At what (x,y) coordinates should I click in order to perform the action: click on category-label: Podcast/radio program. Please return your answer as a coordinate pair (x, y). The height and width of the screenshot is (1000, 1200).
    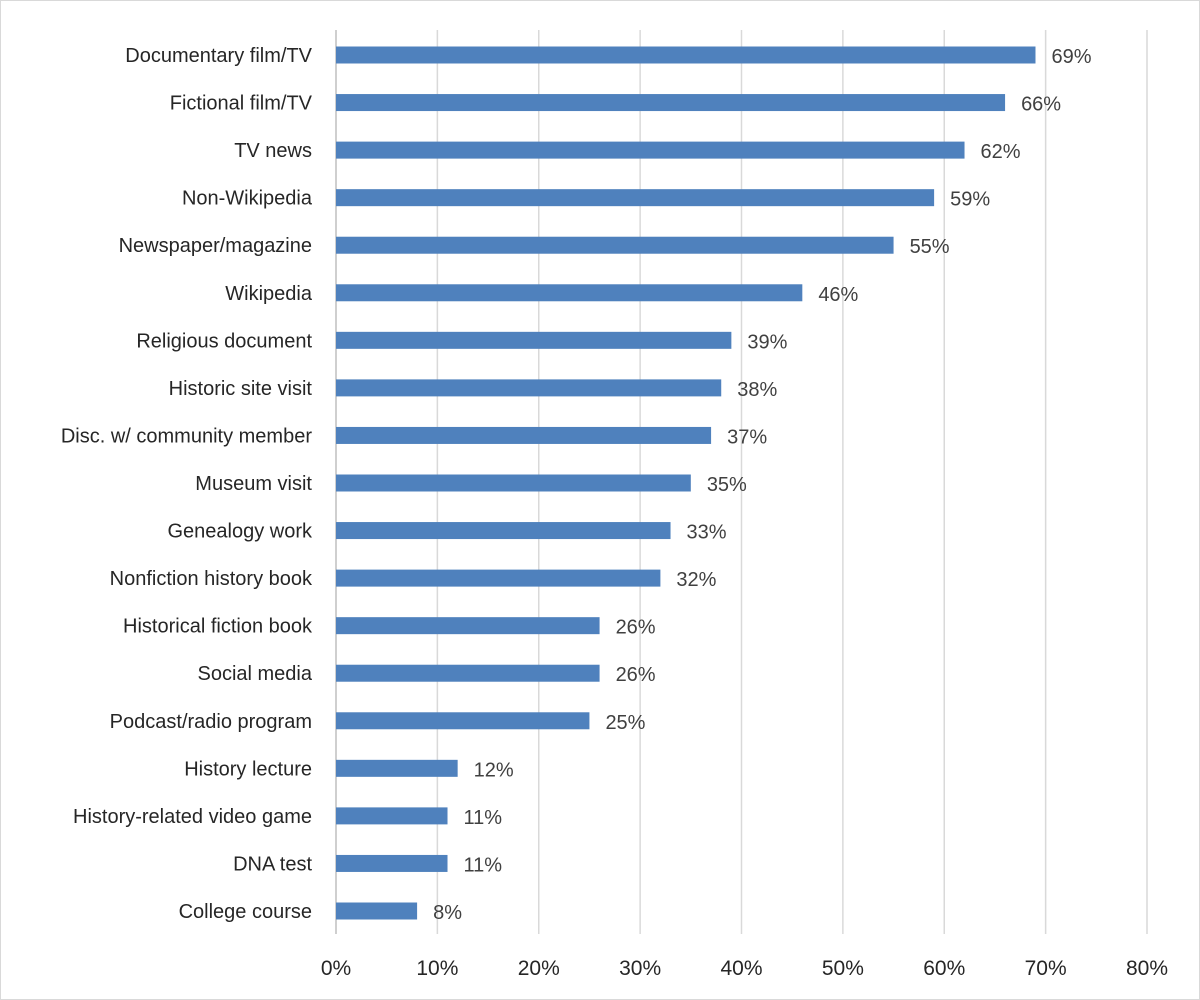
    Looking at the image, I should click on (211, 722).